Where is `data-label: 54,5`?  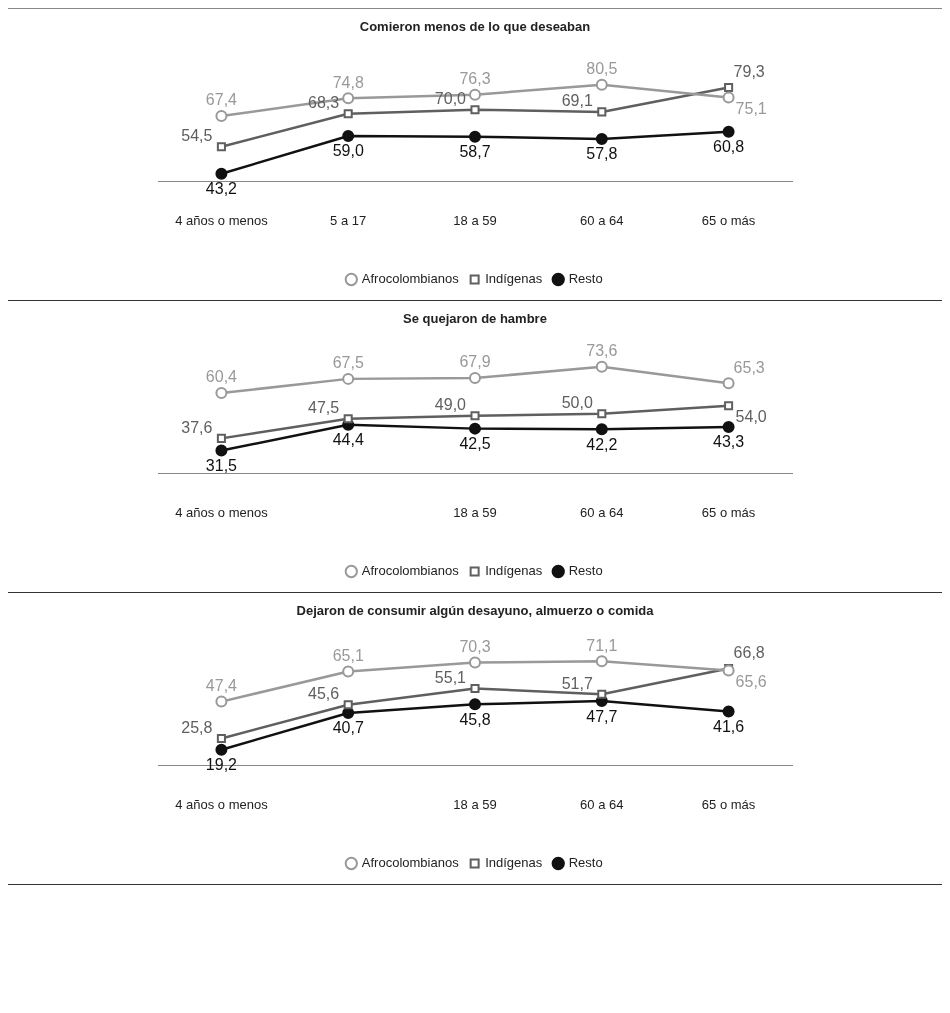
data-label: 54,5 is located at coordinates (197, 136).